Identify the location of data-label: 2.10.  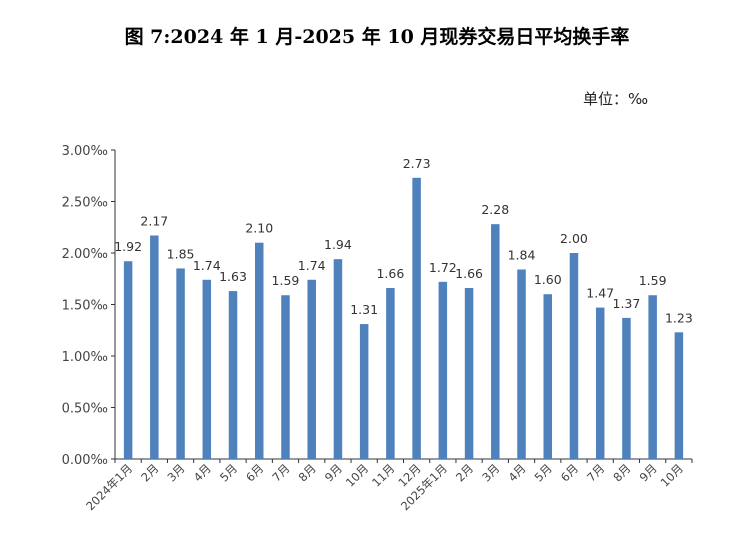
(259, 228).